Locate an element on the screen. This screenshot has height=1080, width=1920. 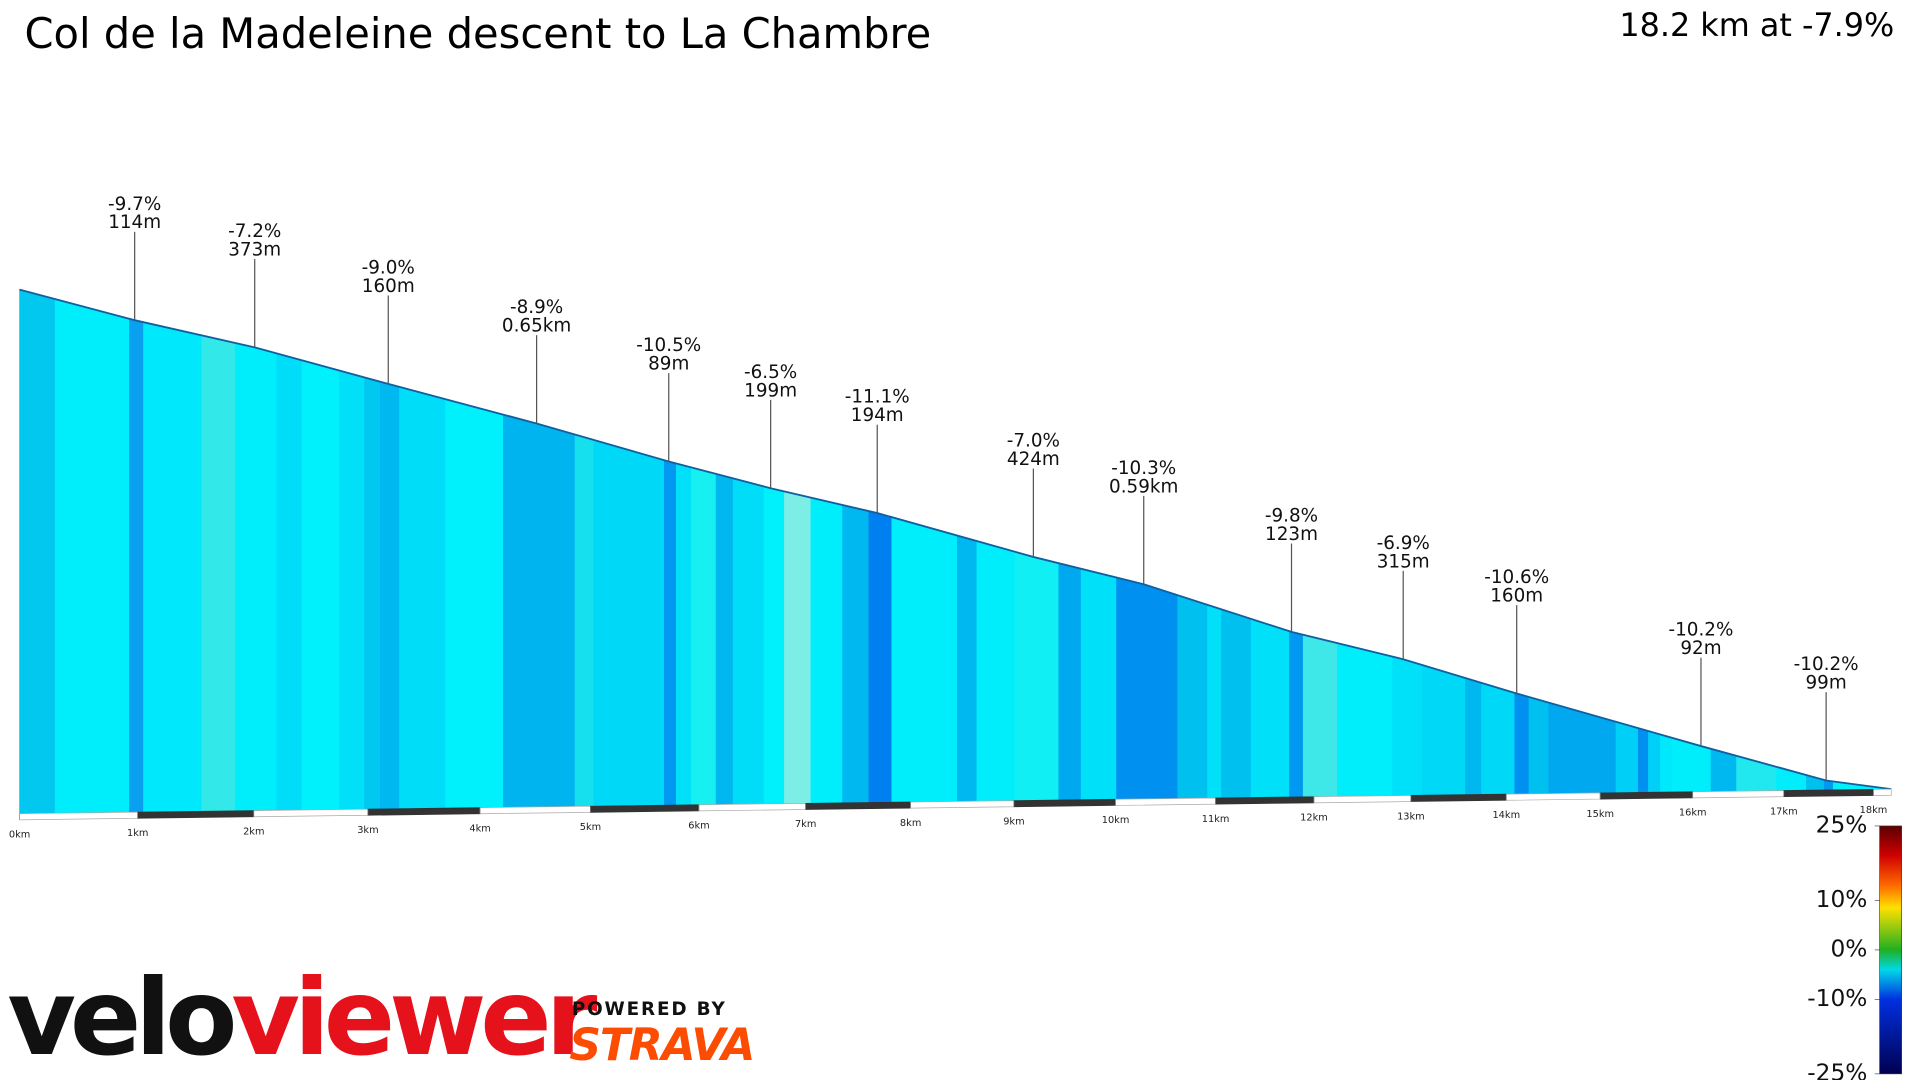
annotation-length: 373m is located at coordinates (254, 249).